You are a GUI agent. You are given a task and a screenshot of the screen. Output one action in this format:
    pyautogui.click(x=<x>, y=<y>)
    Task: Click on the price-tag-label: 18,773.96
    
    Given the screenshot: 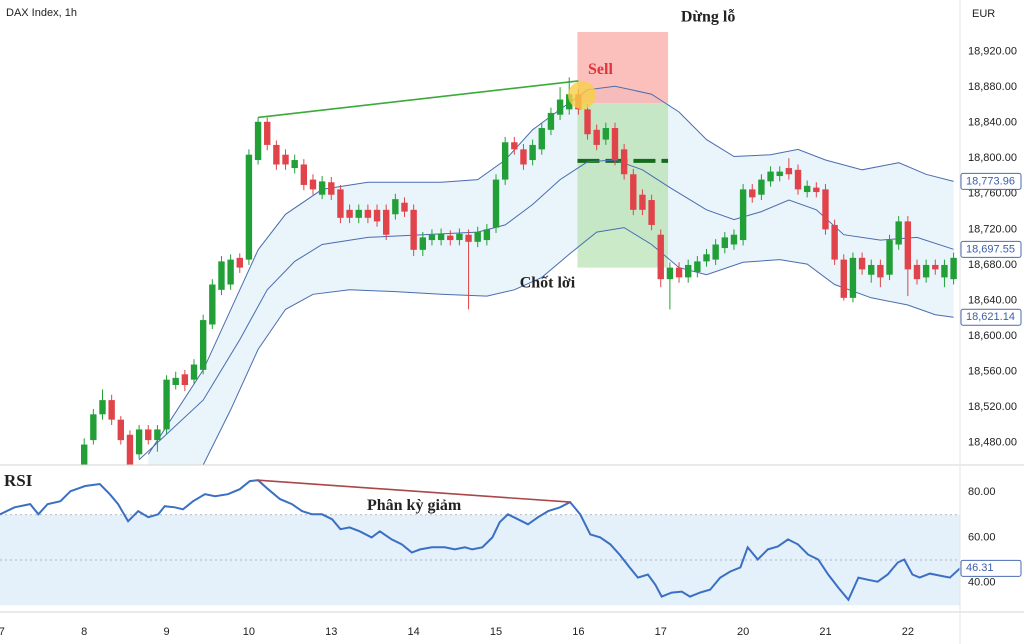 What is the action you would take?
    pyautogui.click(x=990, y=181)
    